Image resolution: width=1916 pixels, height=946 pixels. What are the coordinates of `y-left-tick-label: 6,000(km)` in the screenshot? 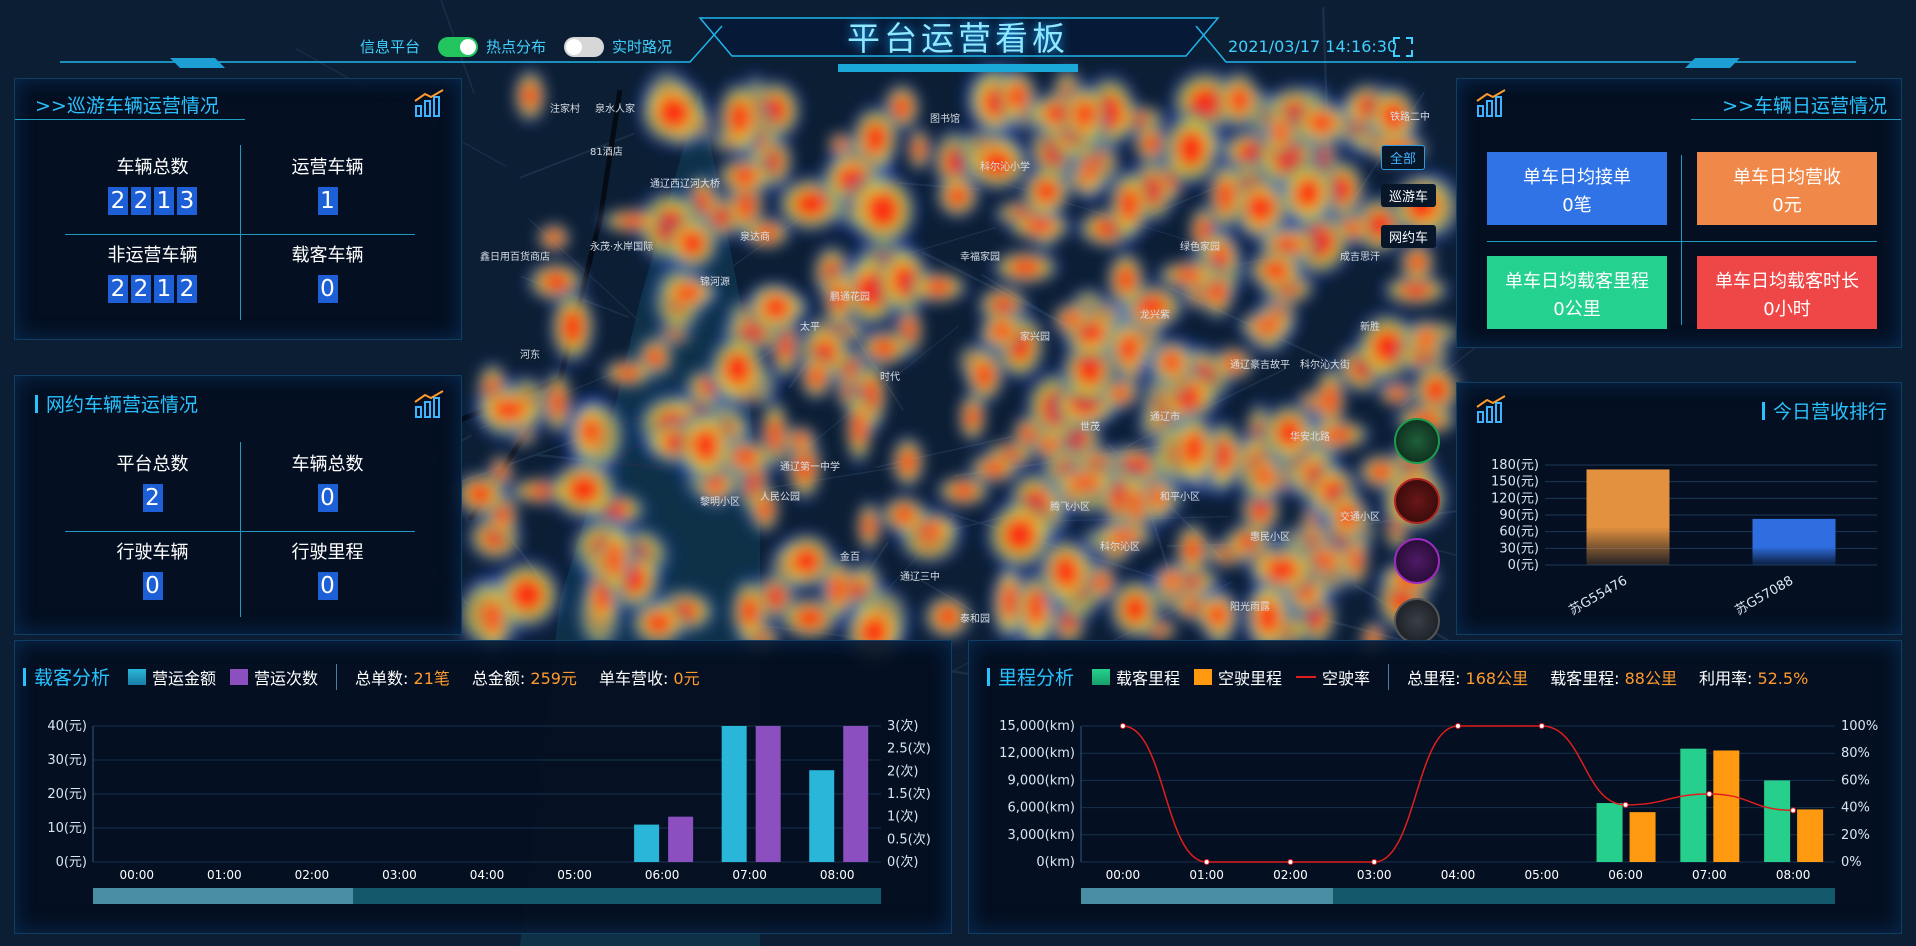 It's located at (1041, 808).